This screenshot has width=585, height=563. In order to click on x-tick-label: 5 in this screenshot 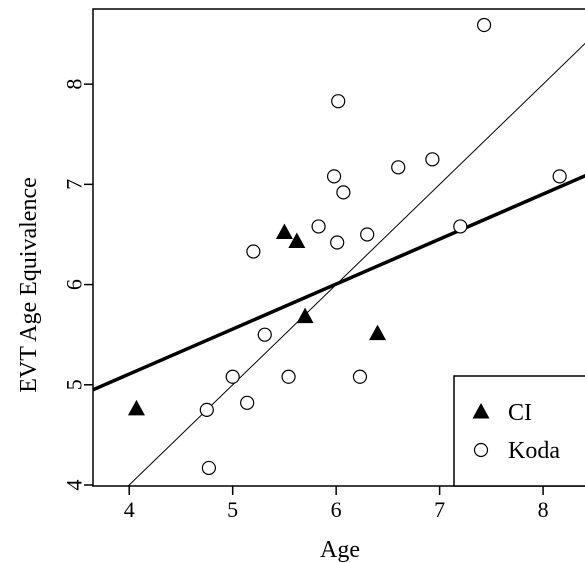, I will do `click(232, 509)`.